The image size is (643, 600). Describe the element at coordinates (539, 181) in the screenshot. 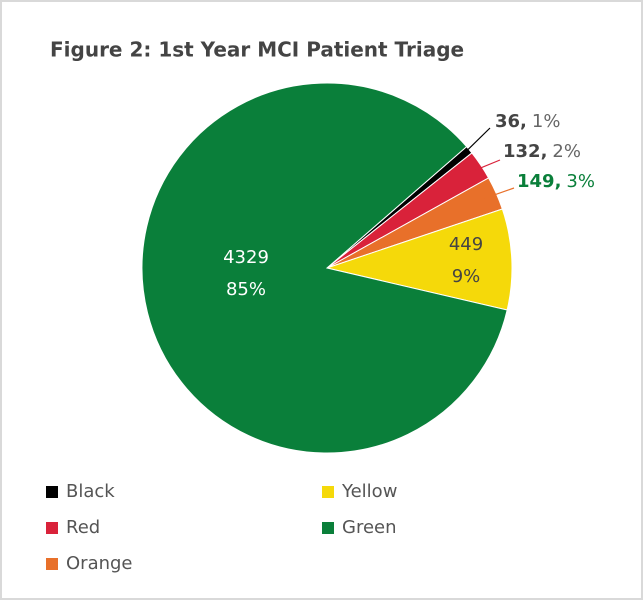

I see `value-label: 149,` at that location.